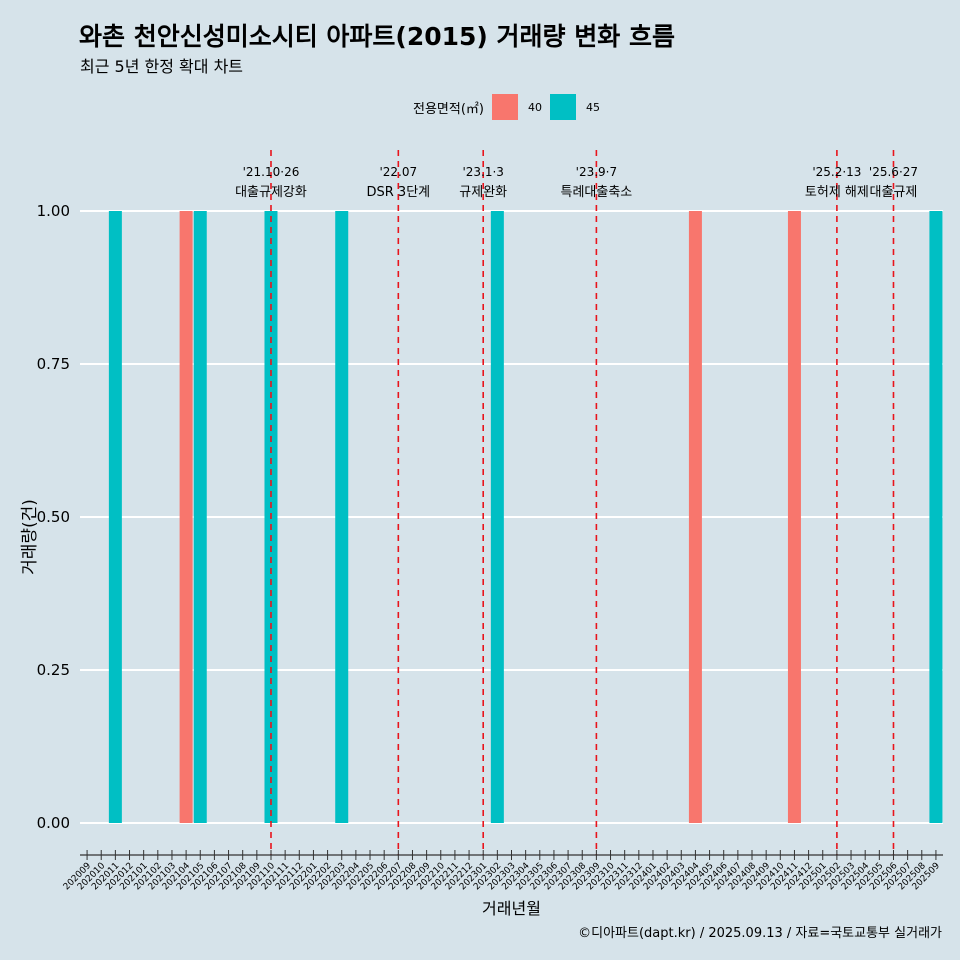 Image resolution: width=960 pixels, height=960 pixels. I want to click on y-tick-label: 0.00, so click(53, 823).